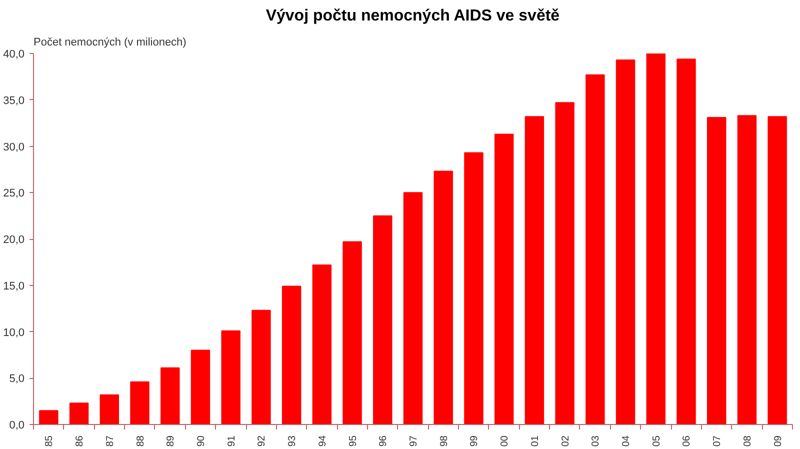 The height and width of the screenshot is (449, 800). What do you see at coordinates (14, 286) in the screenshot?
I see `y-tick-label: 15,0` at bounding box center [14, 286].